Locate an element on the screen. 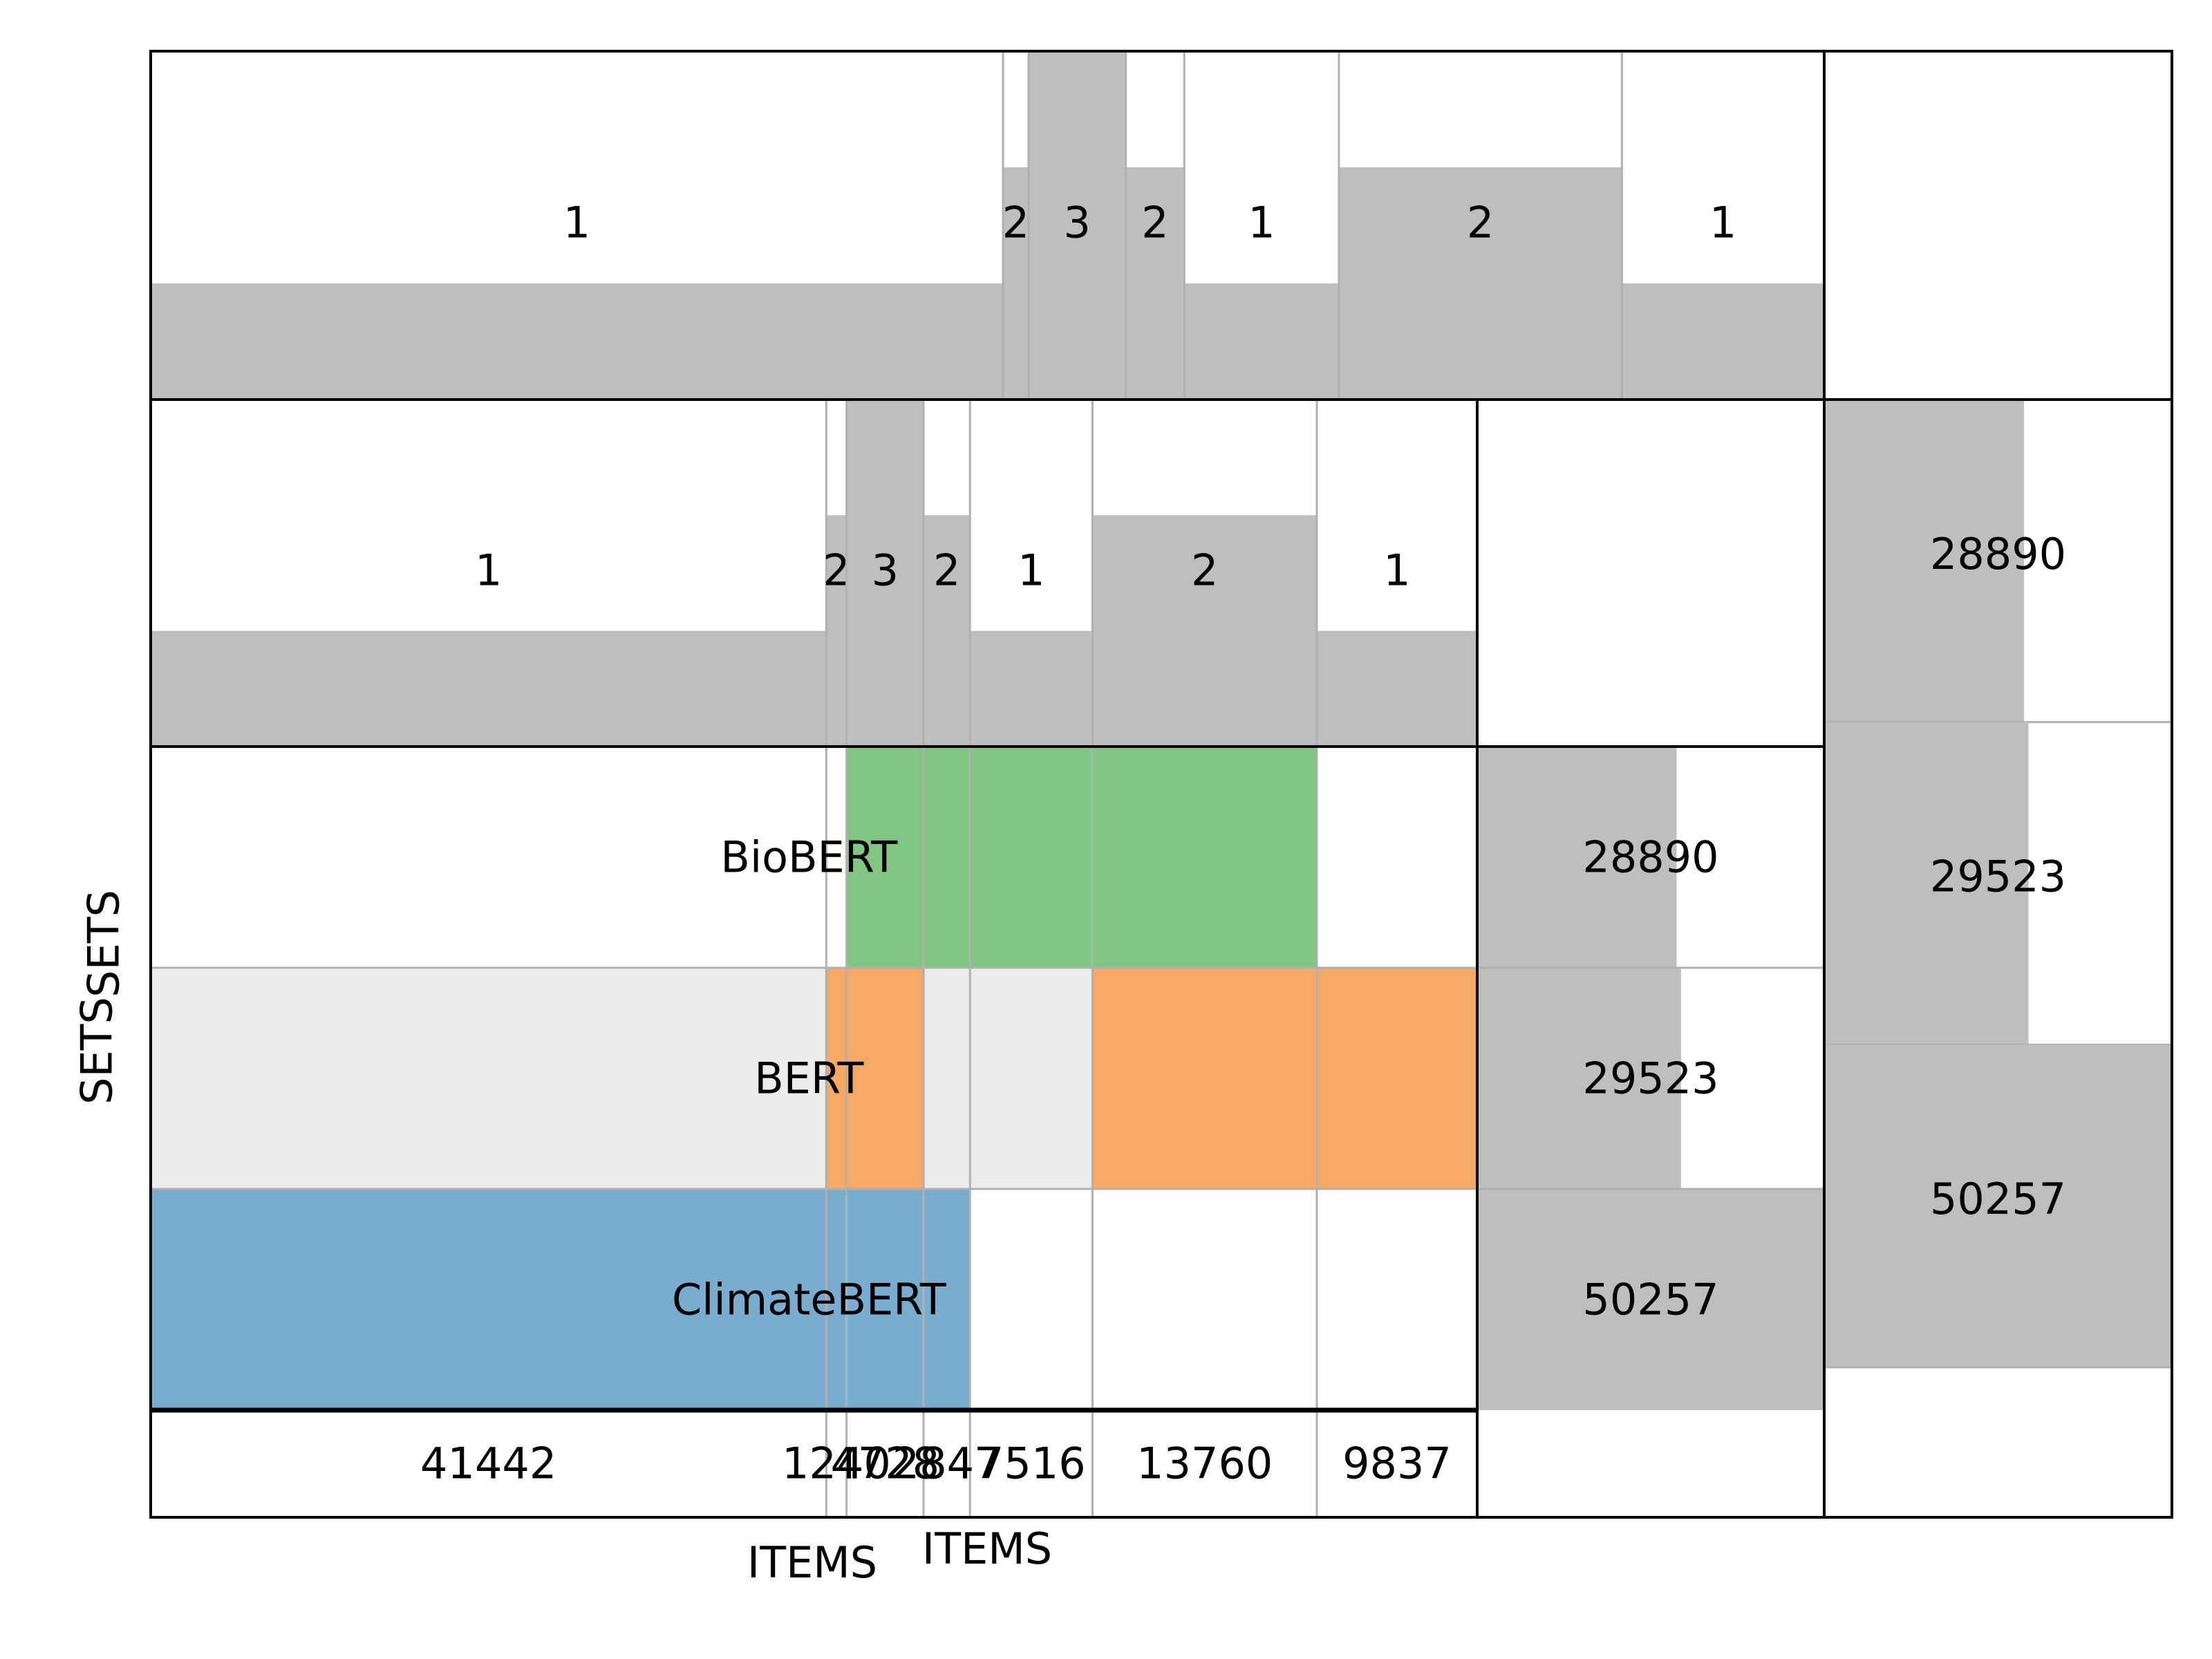 This screenshot has height=1659, width=2212. right-set-size-label: 28890 is located at coordinates (1998, 554).